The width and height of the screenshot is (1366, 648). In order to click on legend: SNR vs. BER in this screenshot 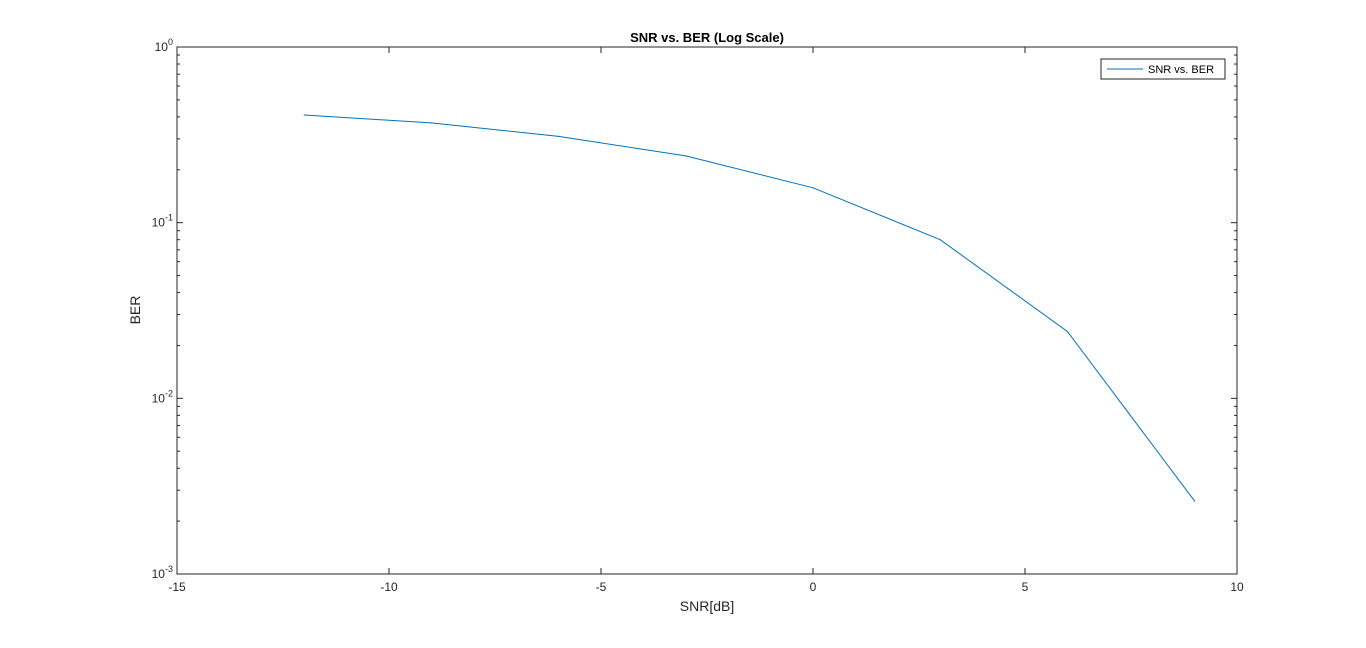, I will do `click(1163, 69)`.